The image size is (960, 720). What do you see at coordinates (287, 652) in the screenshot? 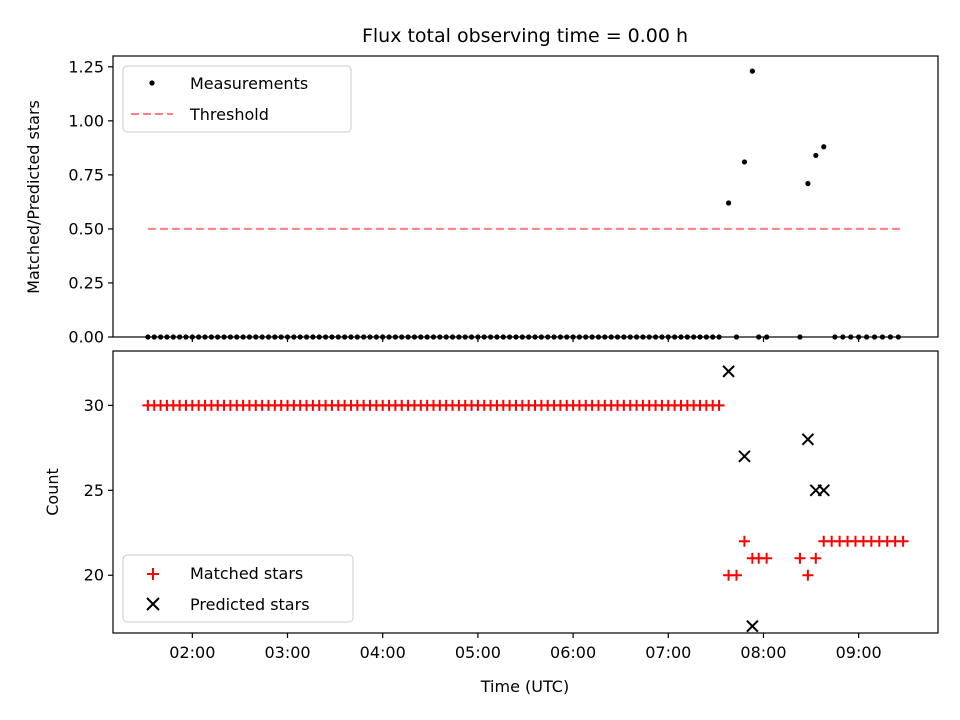
I see `bottom-xtick-label: 03:00` at bounding box center [287, 652].